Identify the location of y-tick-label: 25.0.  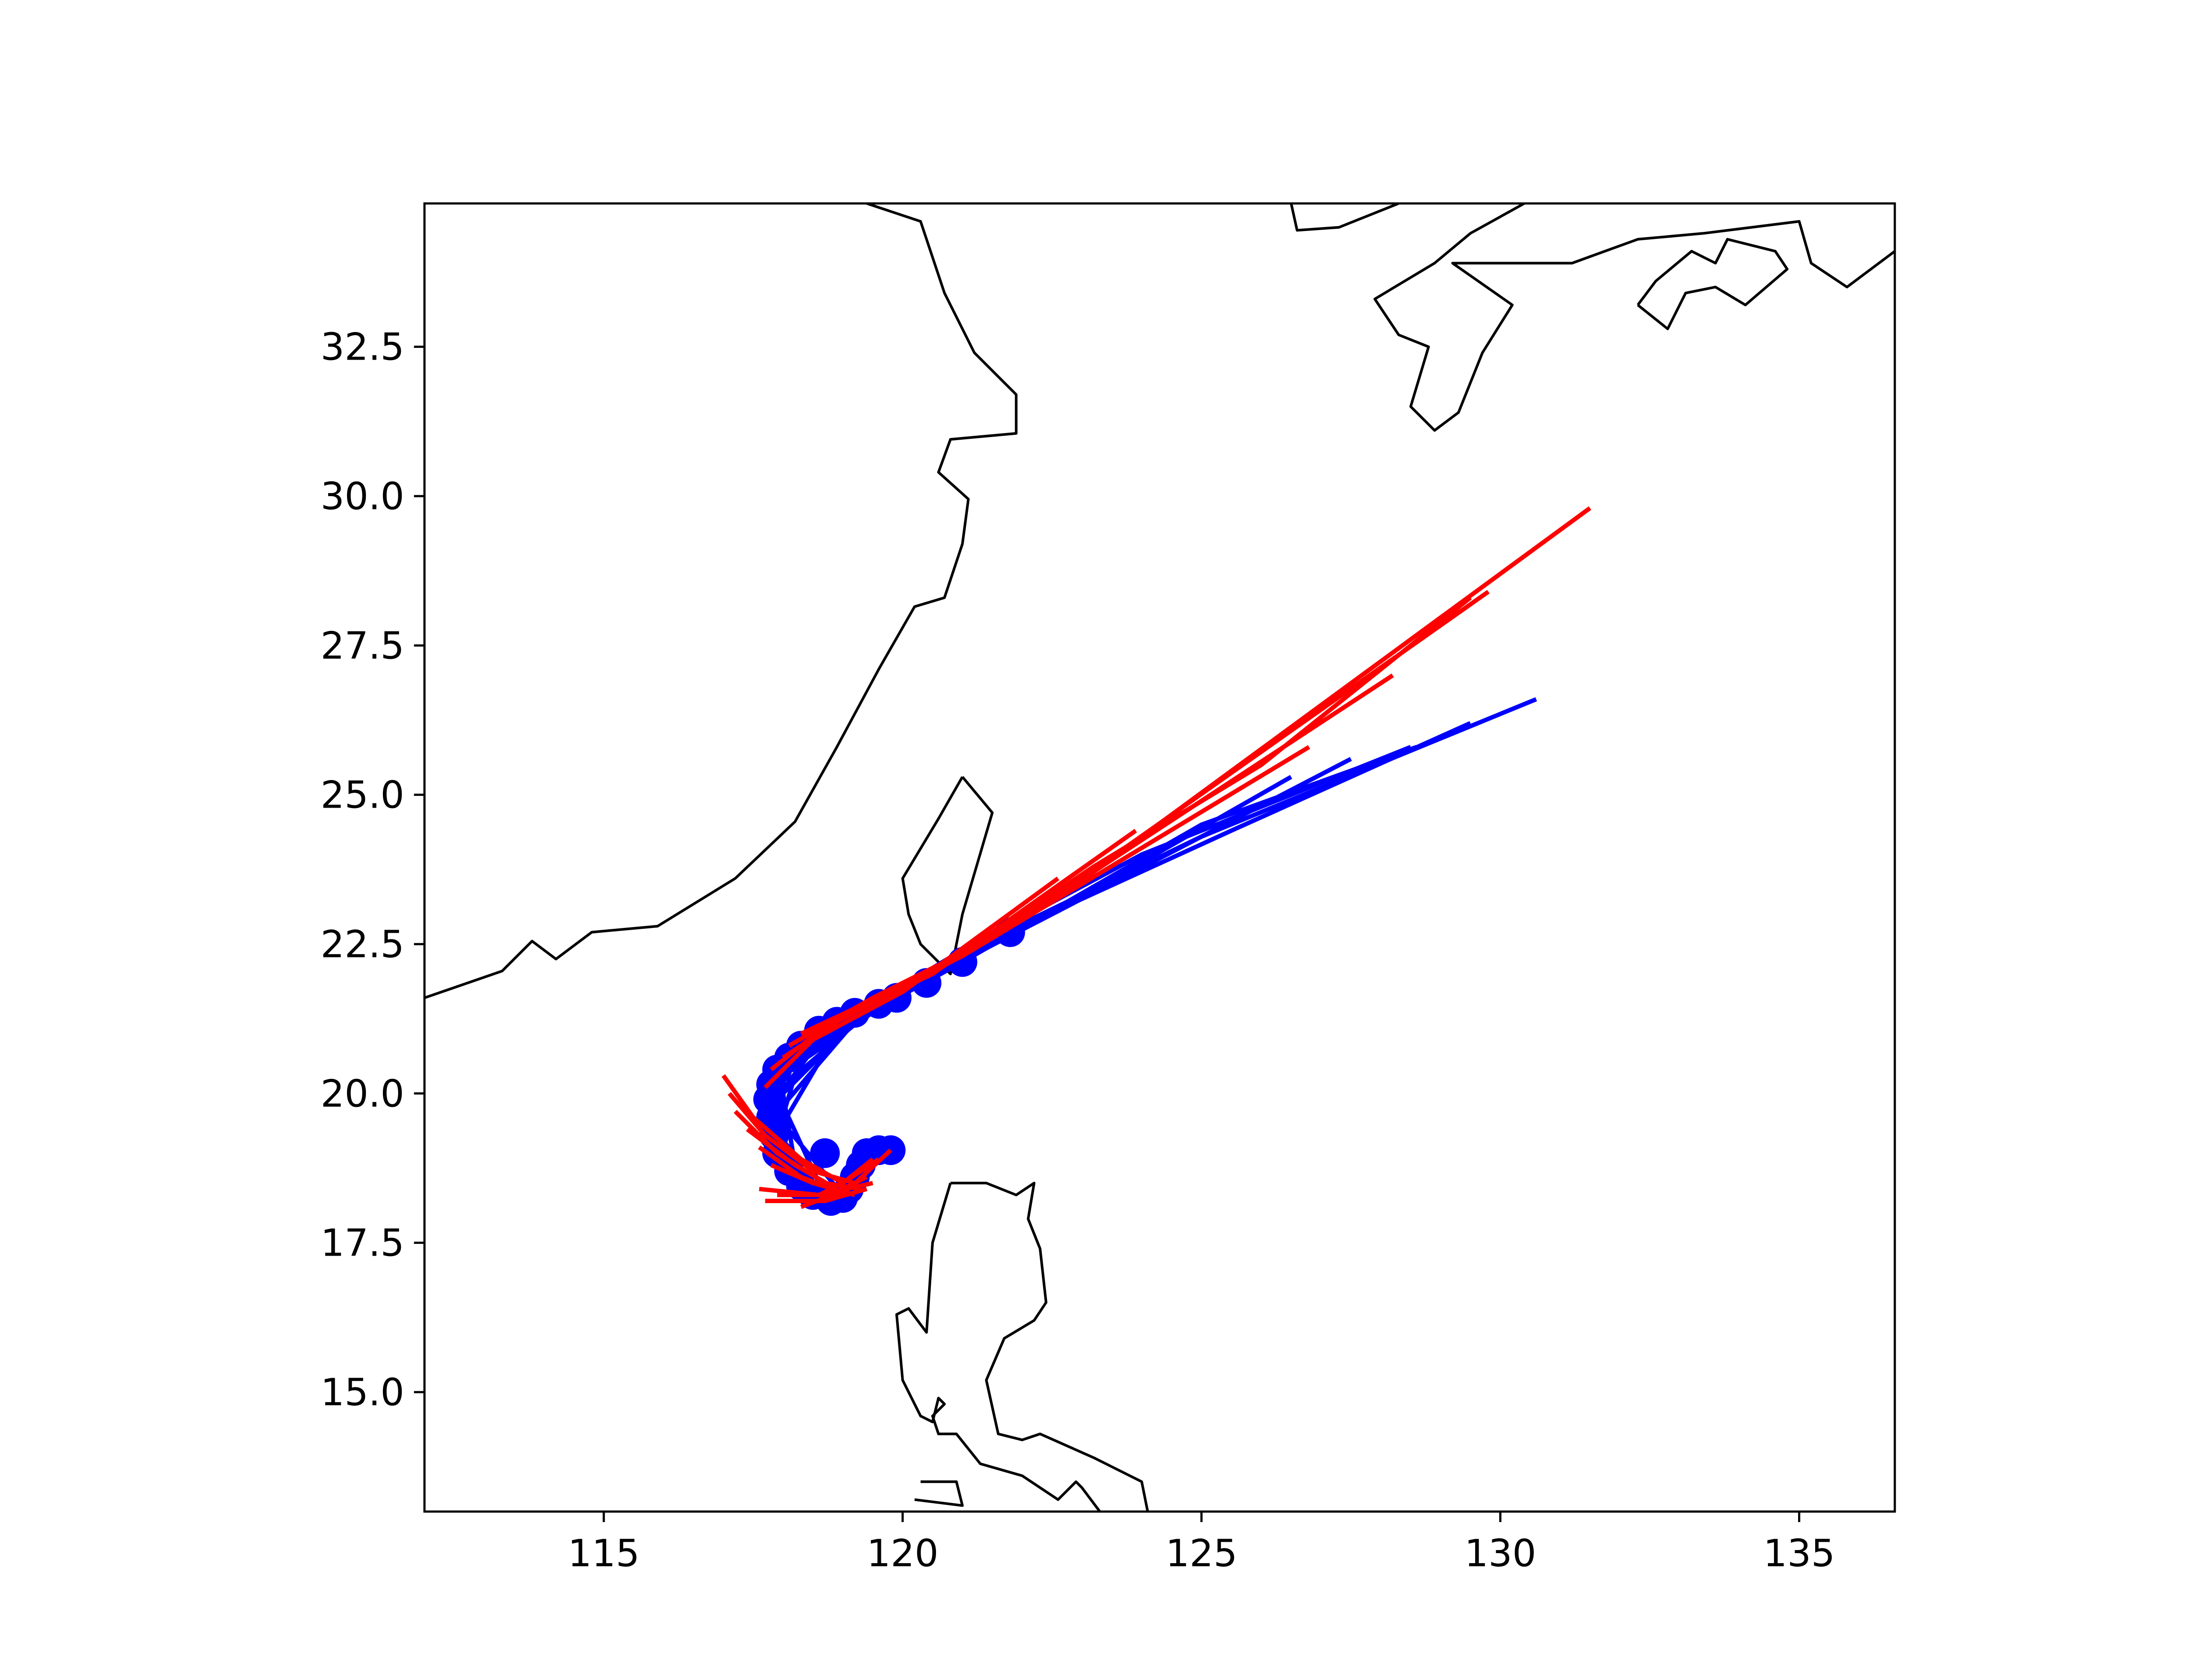
(362, 795).